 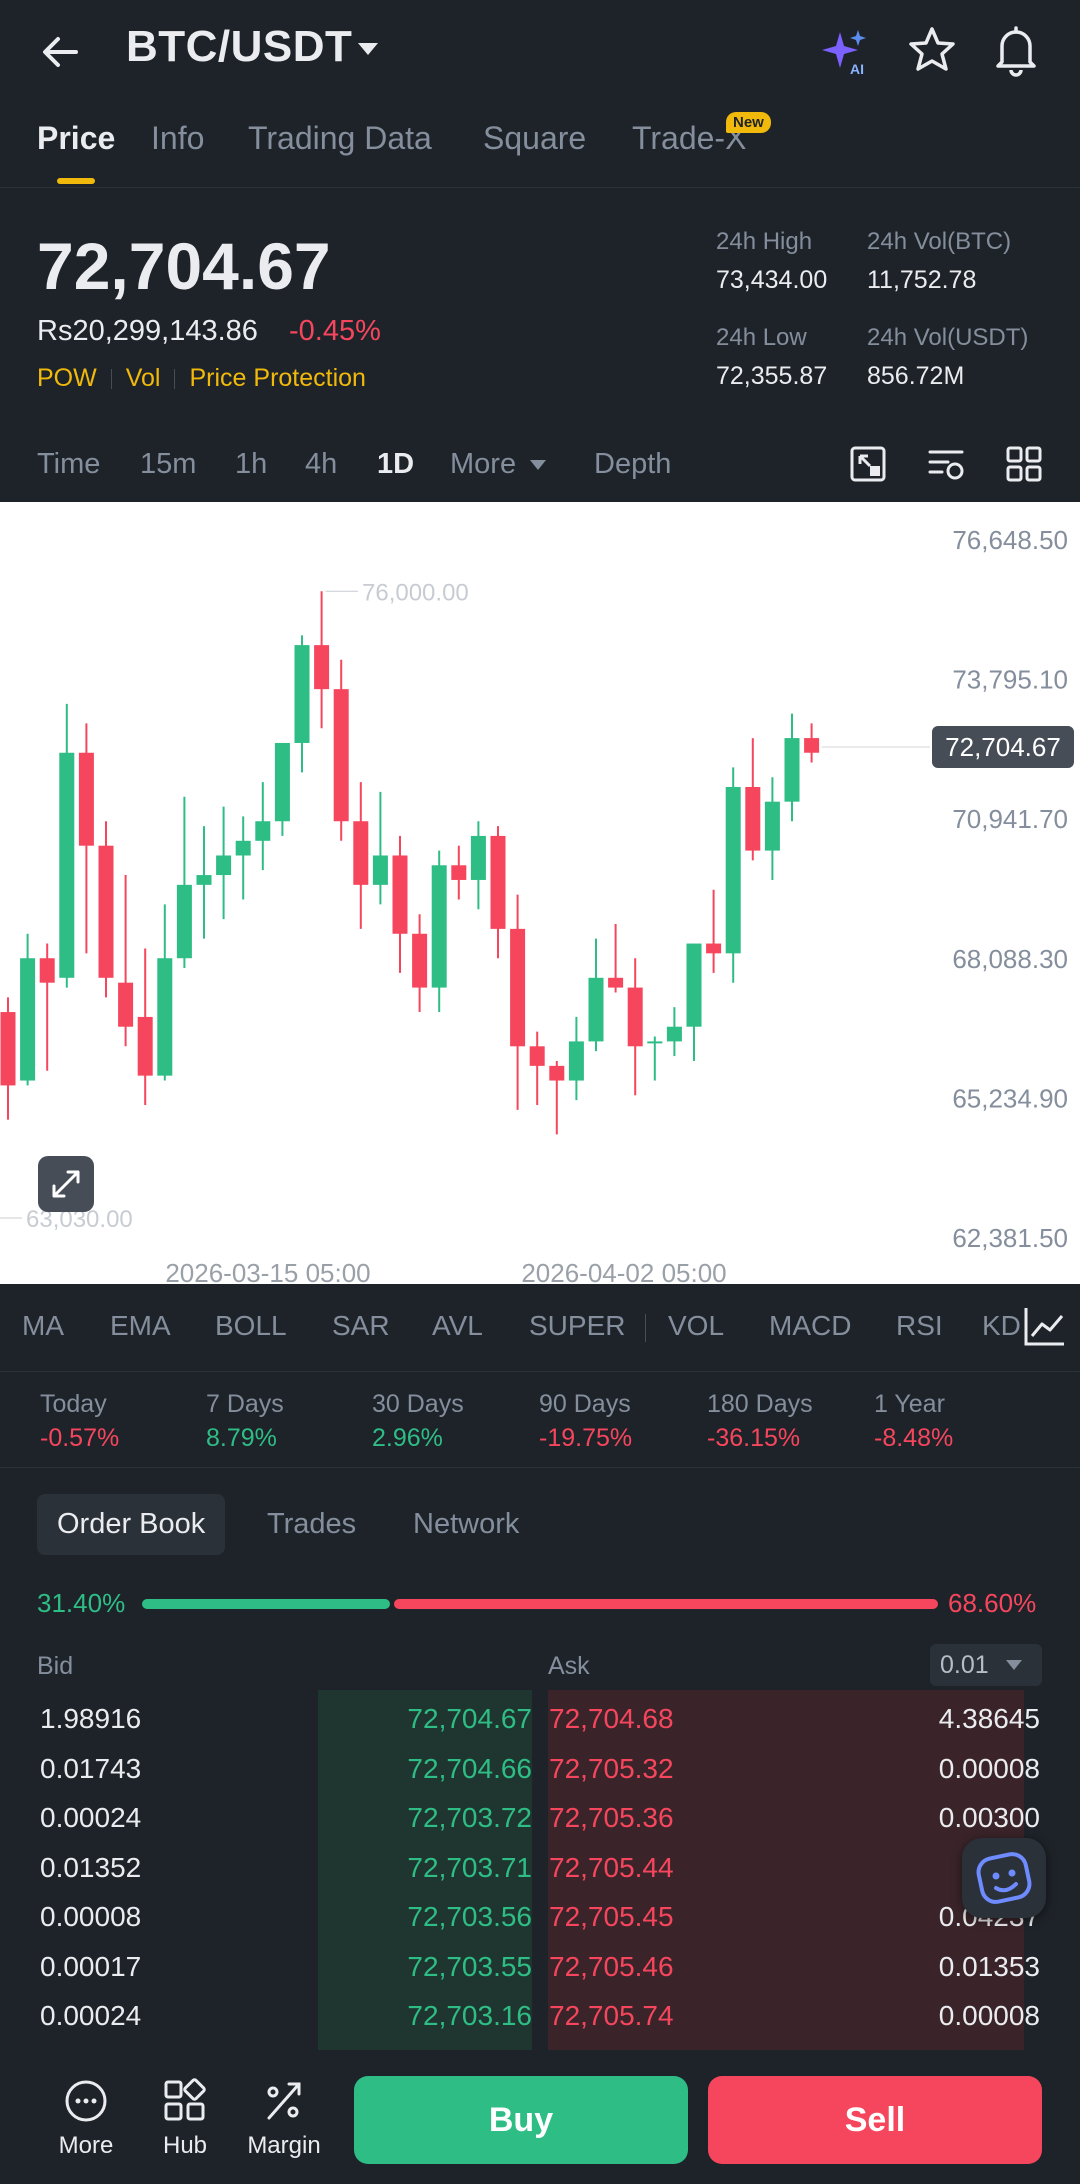 What do you see at coordinates (939, 241) in the screenshot?
I see `vol-btc-label: 24h Vol(BTC)` at bounding box center [939, 241].